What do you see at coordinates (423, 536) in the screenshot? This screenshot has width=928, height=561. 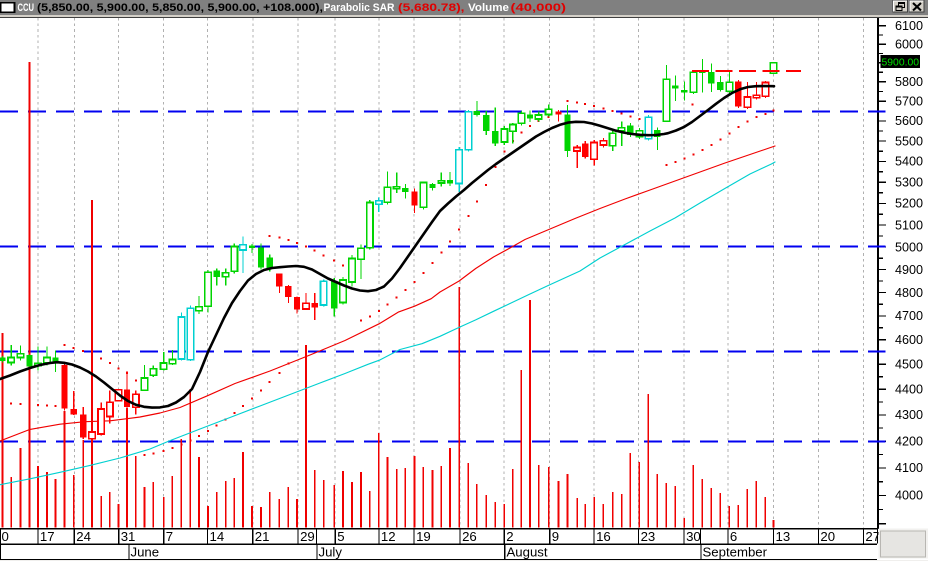 I see `svg-text: 19` at bounding box center [423, 536].